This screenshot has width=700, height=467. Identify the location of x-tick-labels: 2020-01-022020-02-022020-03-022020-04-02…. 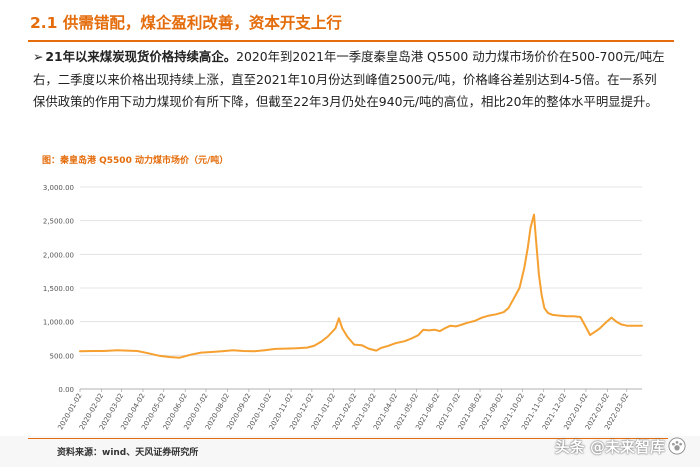
(343, 411).